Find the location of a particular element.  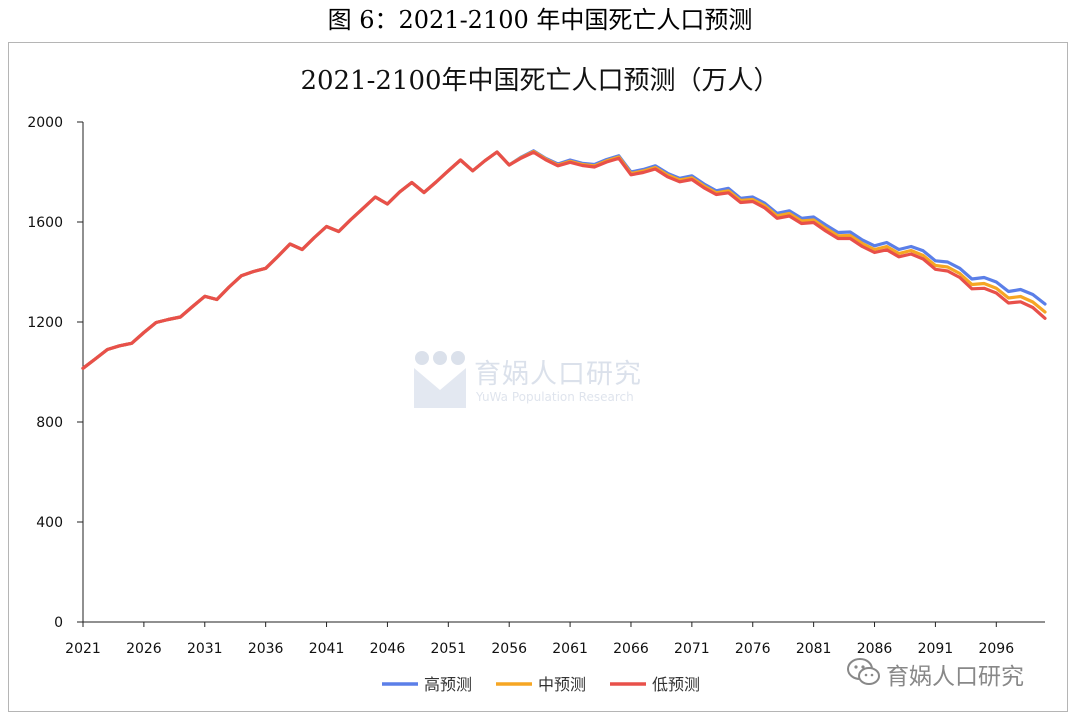

x-tick-label: 2061 is located at coordinates (570, 649).